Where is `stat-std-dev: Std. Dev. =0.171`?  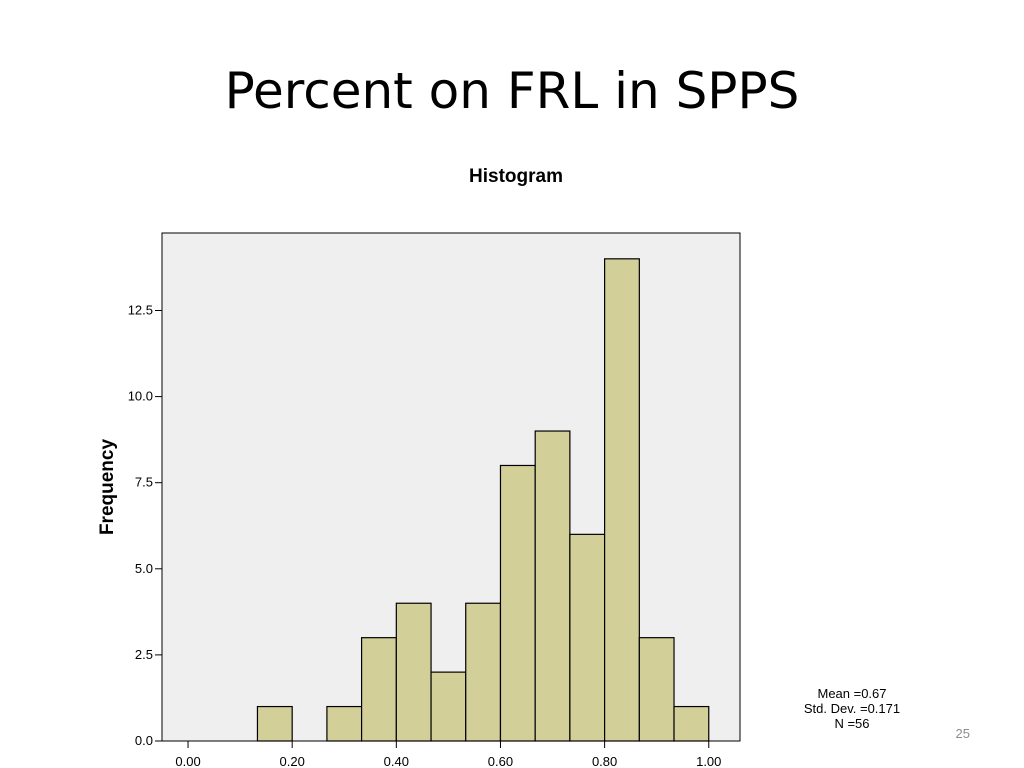
stat-std-dev: Std. Dev. =0.171 is located at coordinates (852, 708).